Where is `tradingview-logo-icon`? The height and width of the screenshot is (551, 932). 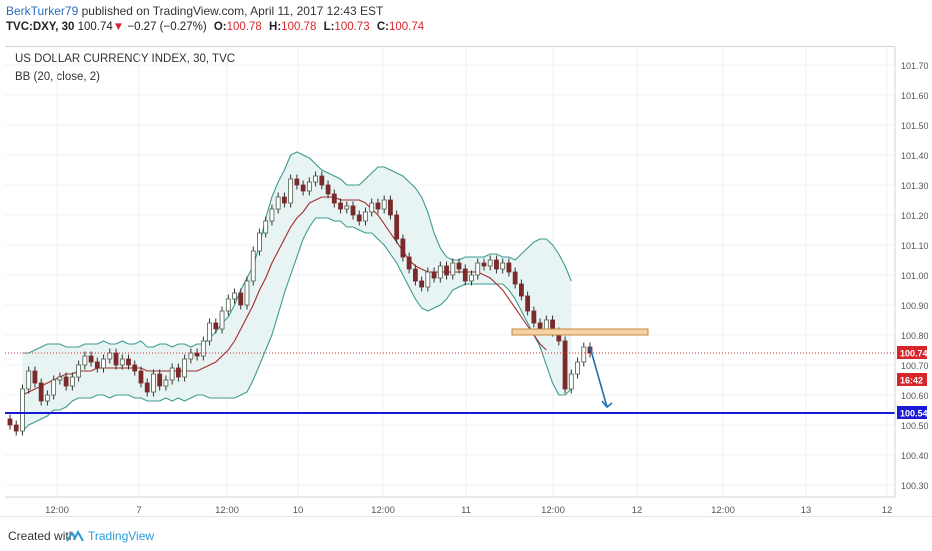
tradingview-logo-icon is located at coordinates (75, 535).